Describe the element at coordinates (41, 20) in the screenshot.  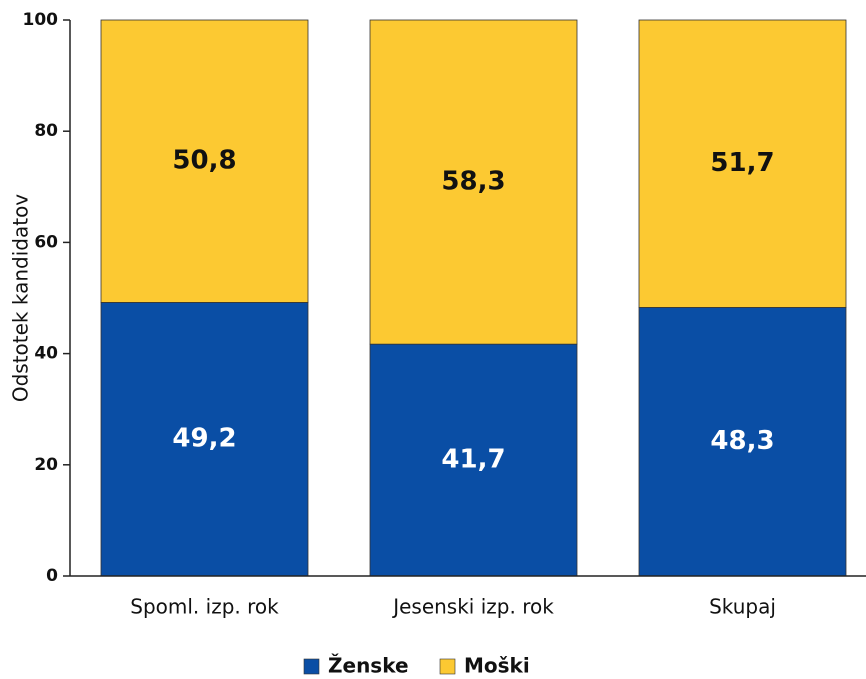
I see `y-tick-label: 100` at that location.